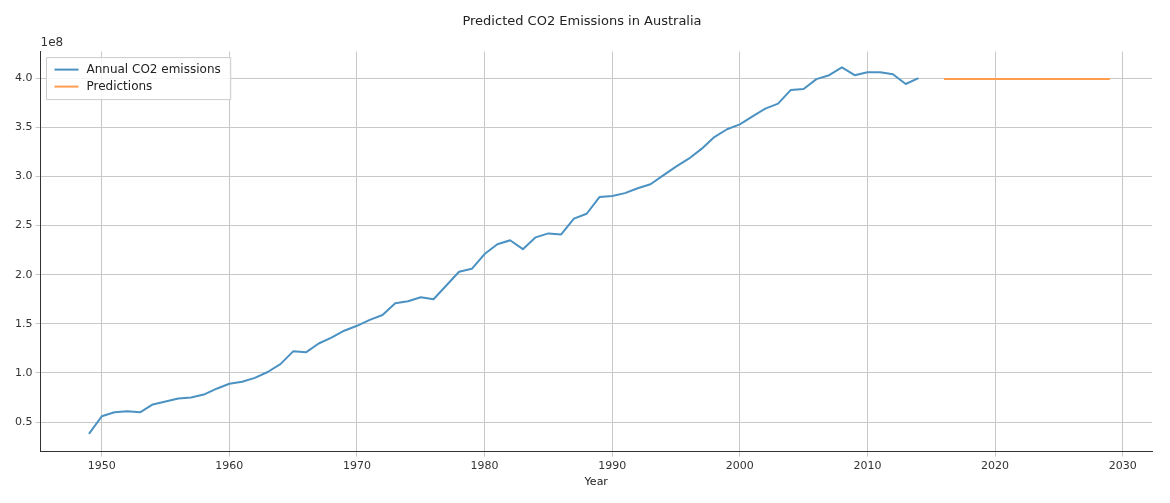 The width and height of the screenshot is (1170, 503). Describe the element at coordinates (867, 466) in the screenshot. I see `x-tick-label: 2010` at that location.